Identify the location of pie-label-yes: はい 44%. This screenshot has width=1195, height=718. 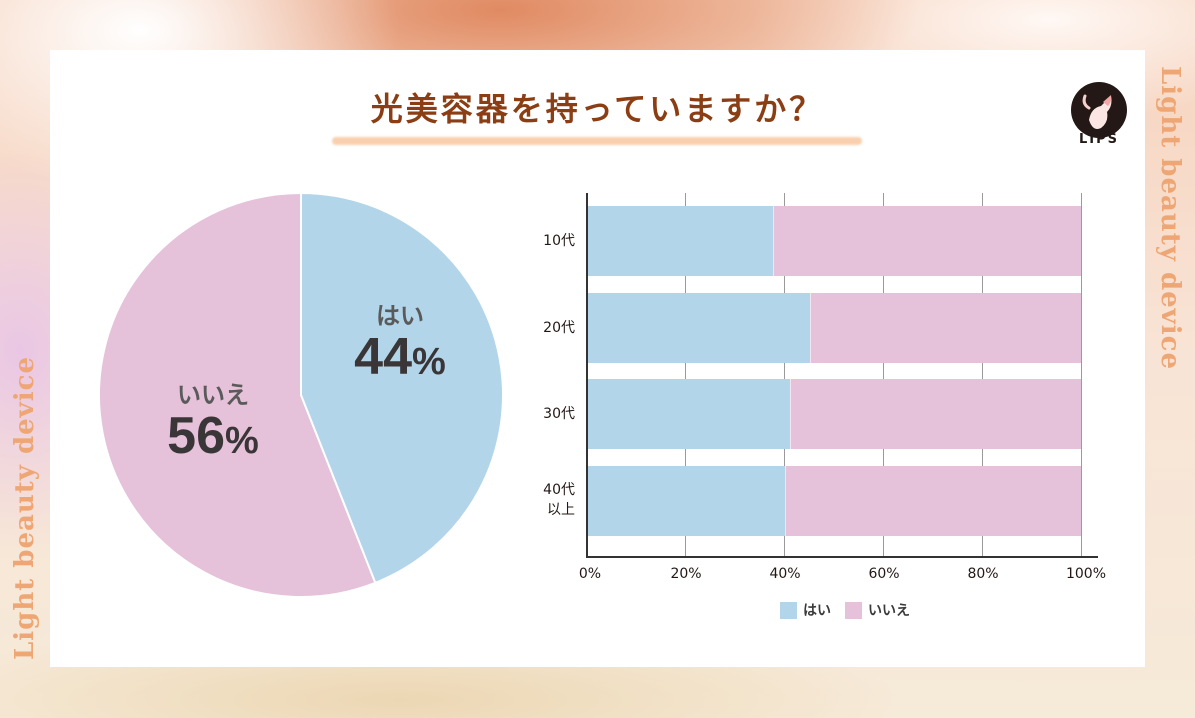
(400, 339).